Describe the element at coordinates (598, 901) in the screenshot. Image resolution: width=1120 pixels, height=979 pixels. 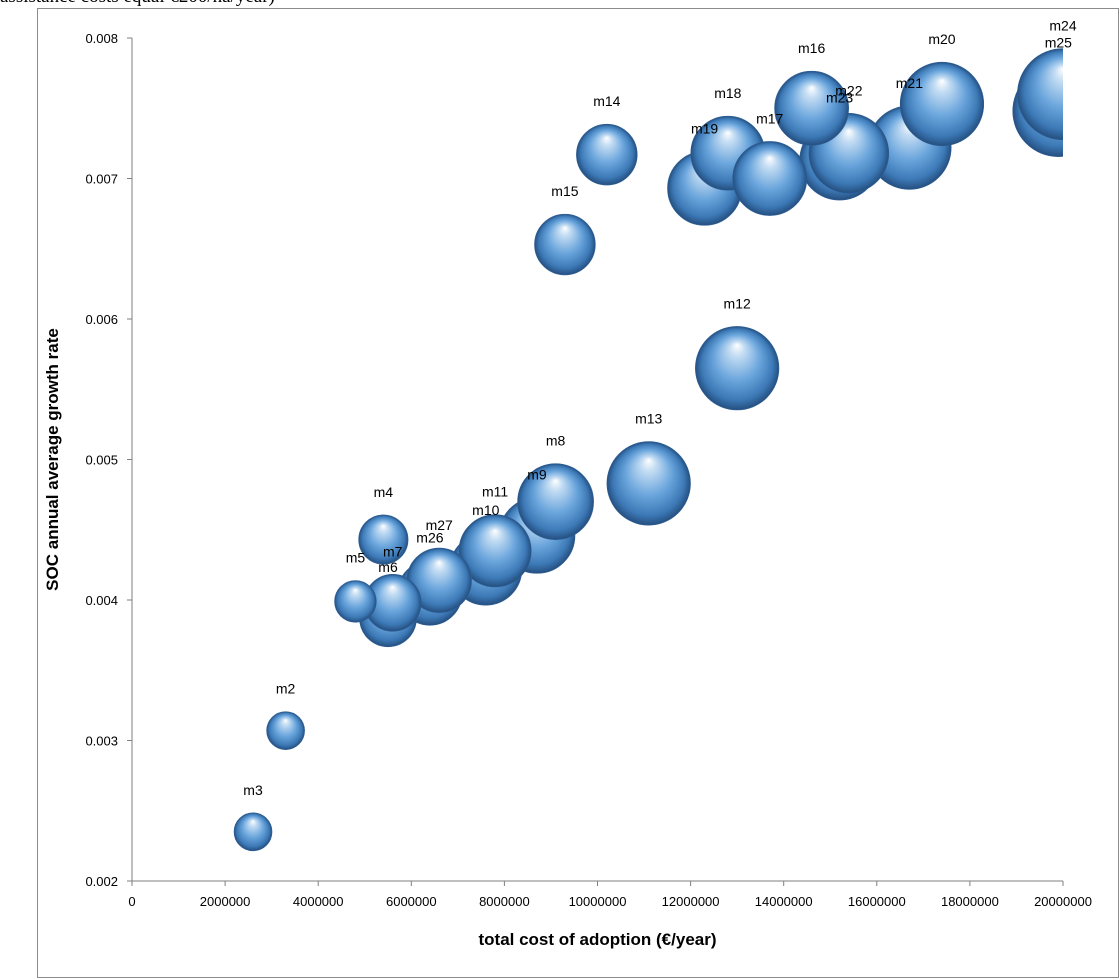
I see `x-tick-label: 10000000` at that location.